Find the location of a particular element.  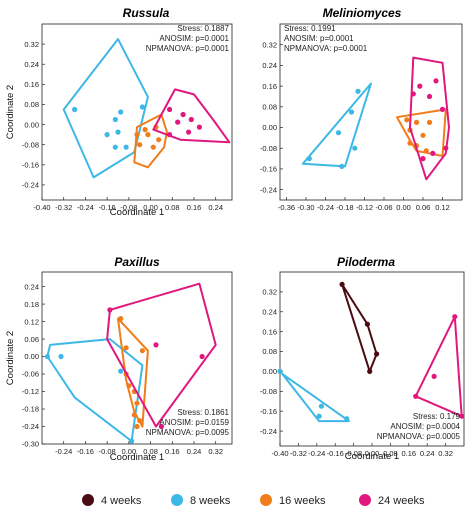

x-tick-label: -0.30 is located at coordinates (305, 207).